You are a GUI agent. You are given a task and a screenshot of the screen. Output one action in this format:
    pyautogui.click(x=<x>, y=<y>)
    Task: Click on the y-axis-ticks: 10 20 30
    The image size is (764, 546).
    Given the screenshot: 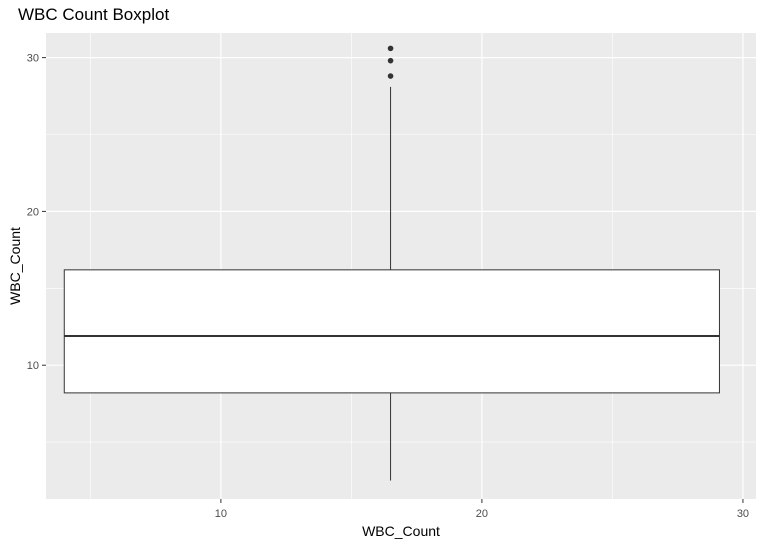 What is the action you would take?
    pyautogui.click(x=36, y=212)
    